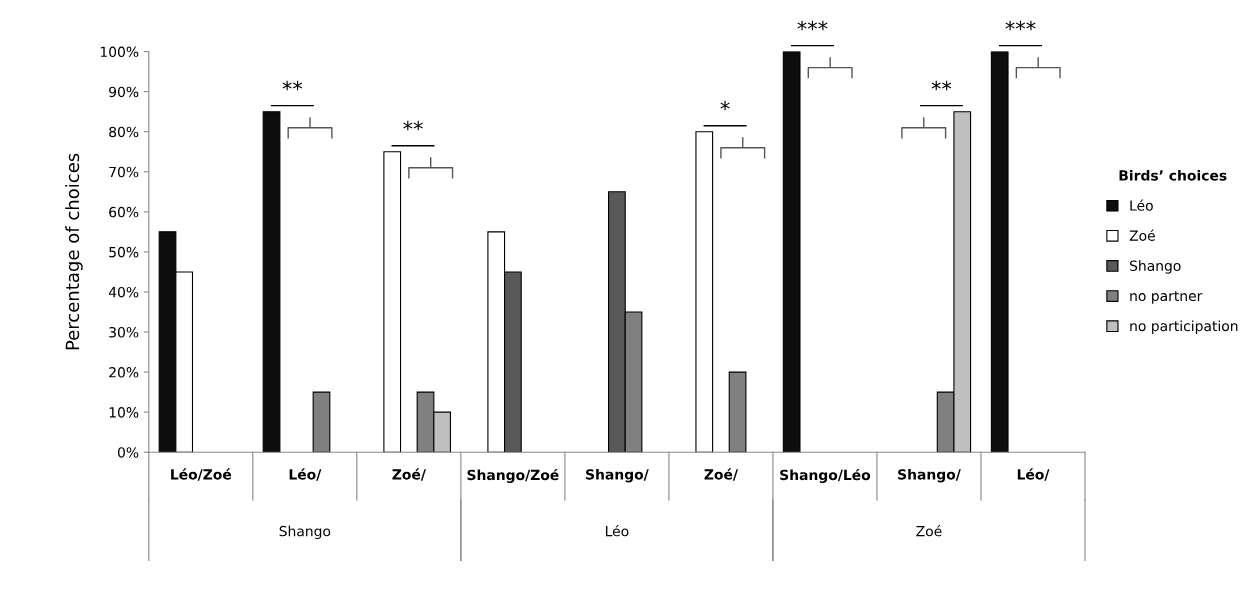 The image size is (1240, 607). What do you see at coordinates (1141, 205) in the screenshot?
I see `legend-label: Léo` at bounding box center [1141, 205].